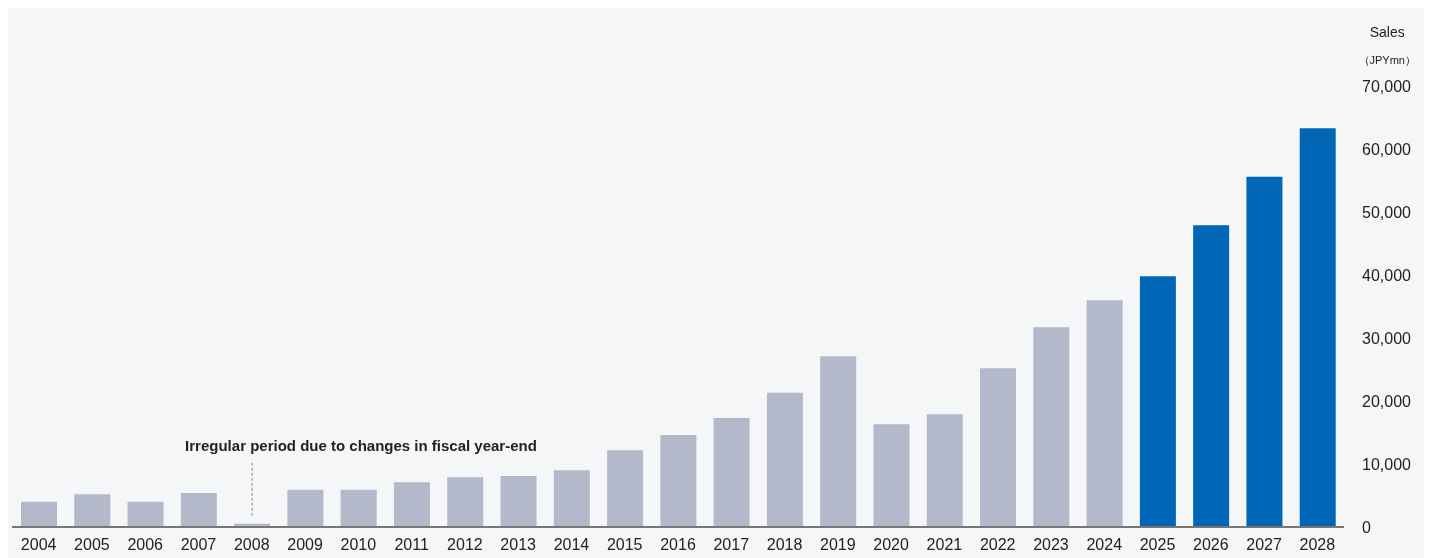 The height and width of the screenshot is (558, 1432). I want to click on x-tick-label: 2023, so click(1051, 545).